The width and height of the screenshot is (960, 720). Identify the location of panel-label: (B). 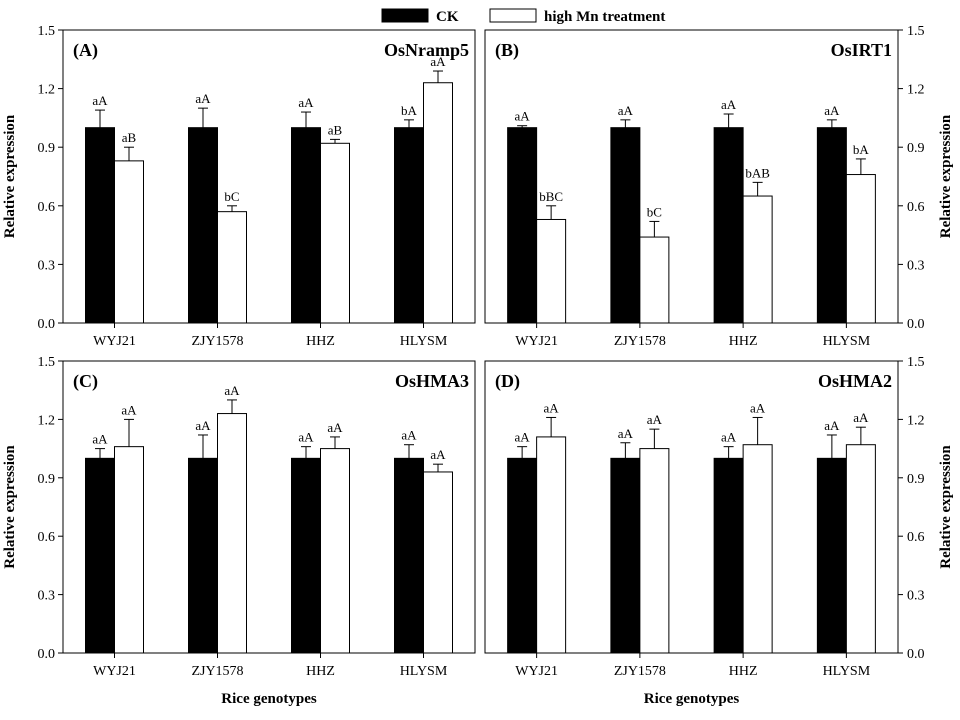
(507, 50).